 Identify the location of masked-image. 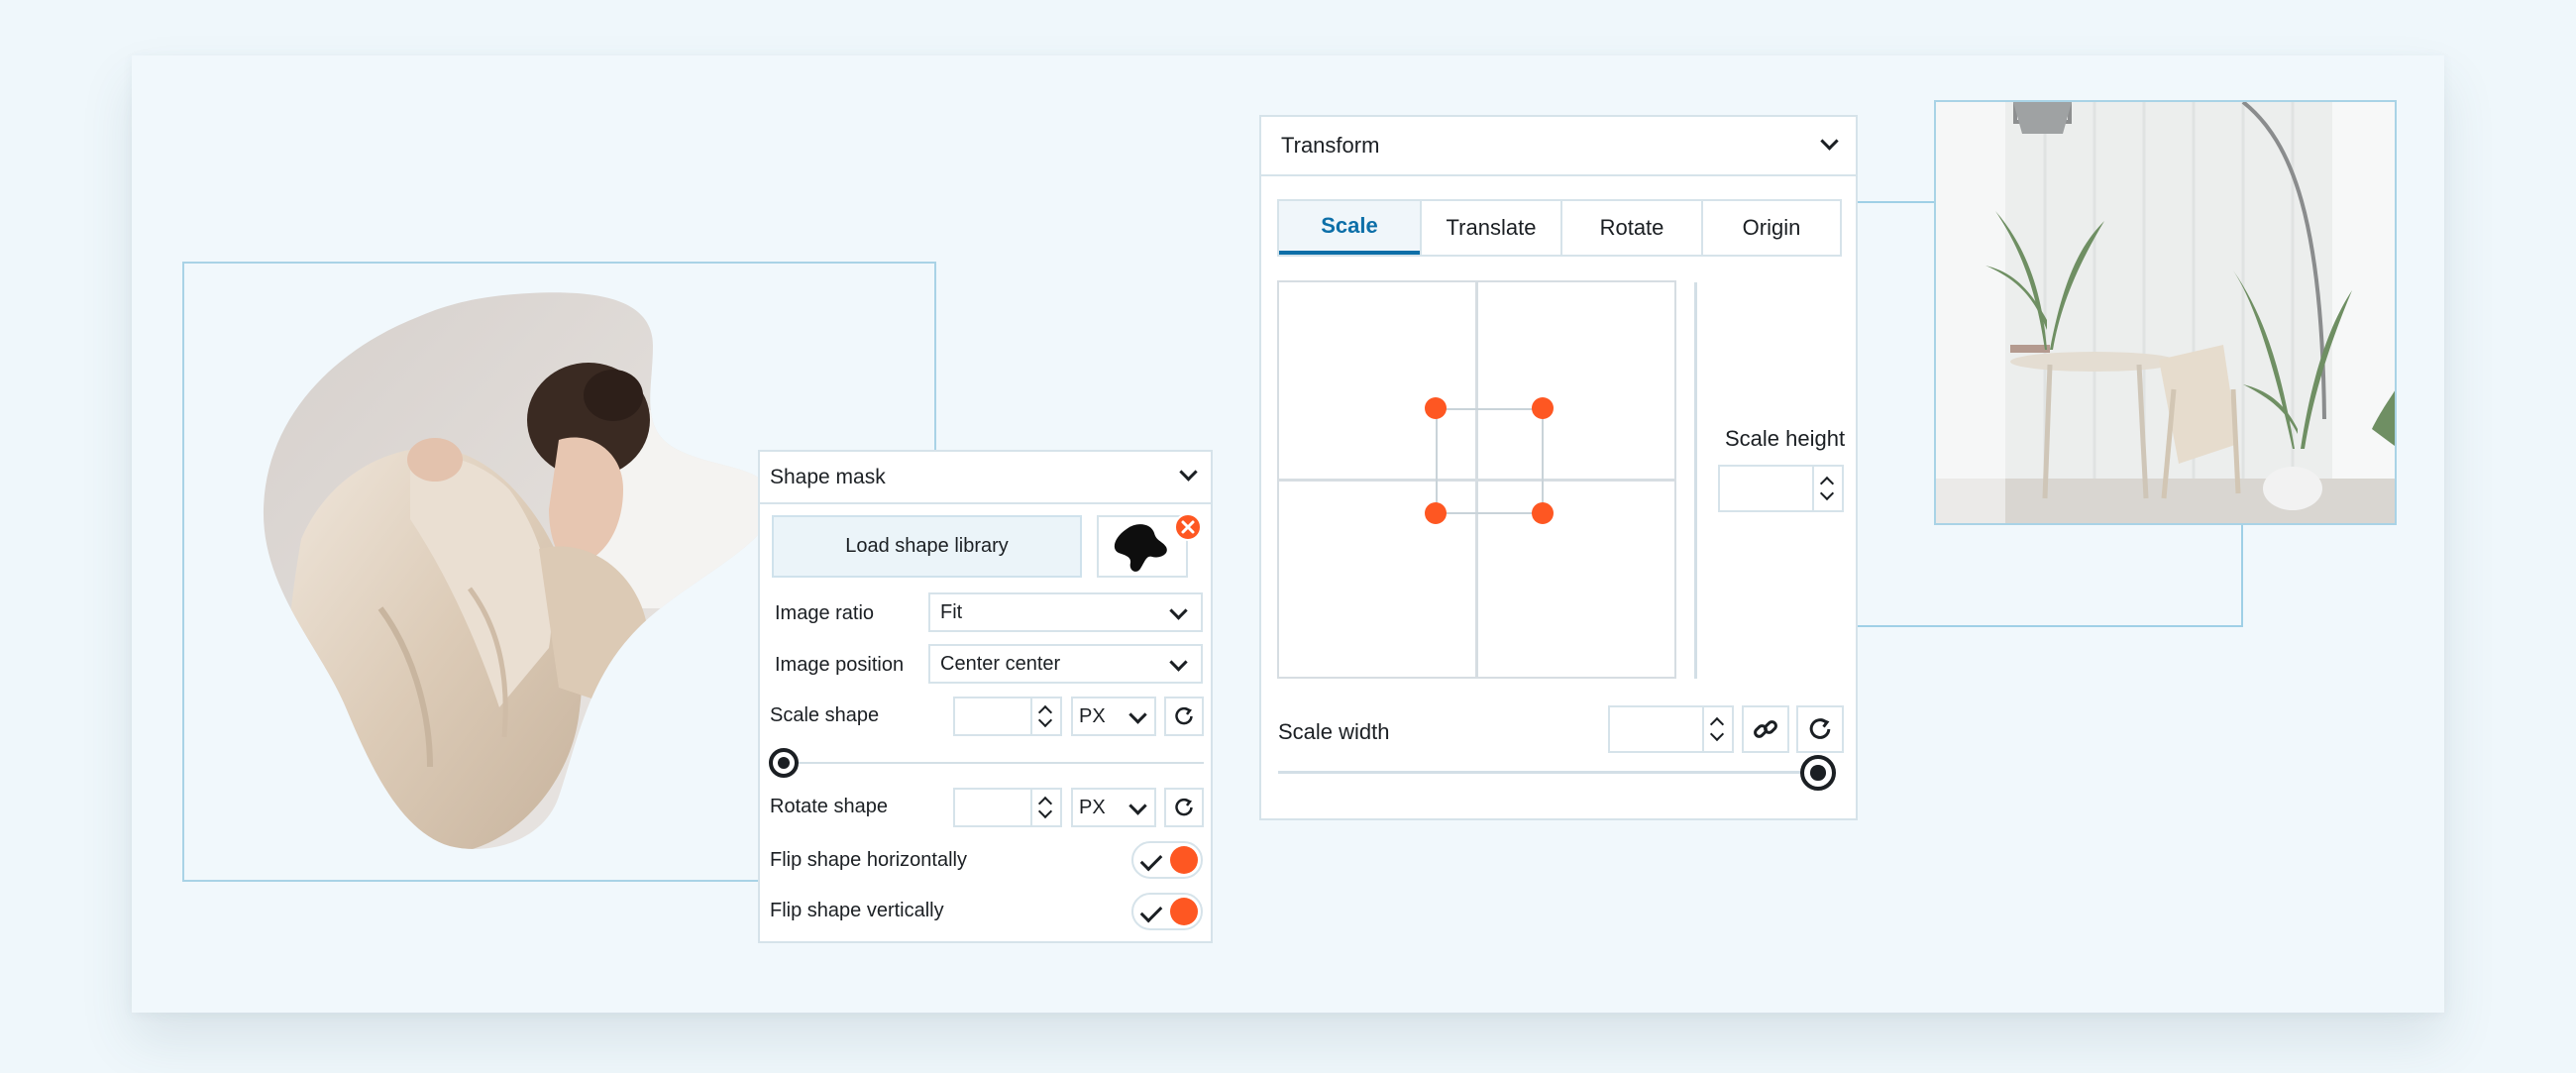
(520, 572).